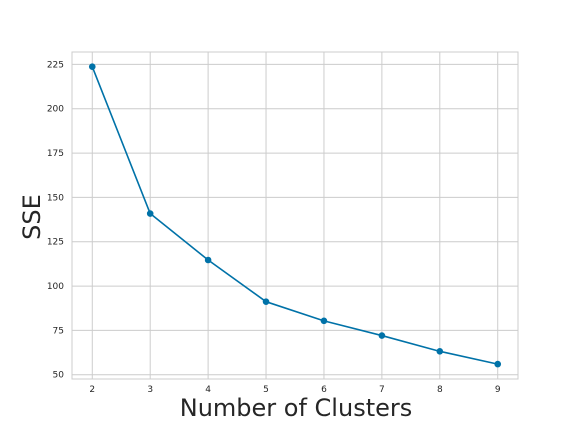 The image size is (576, 432). Describe the element at coordinates (55, 220) in the screenshot. I see `y-tick-labels: 50 75 100 125 150 175 200 225` at that location.